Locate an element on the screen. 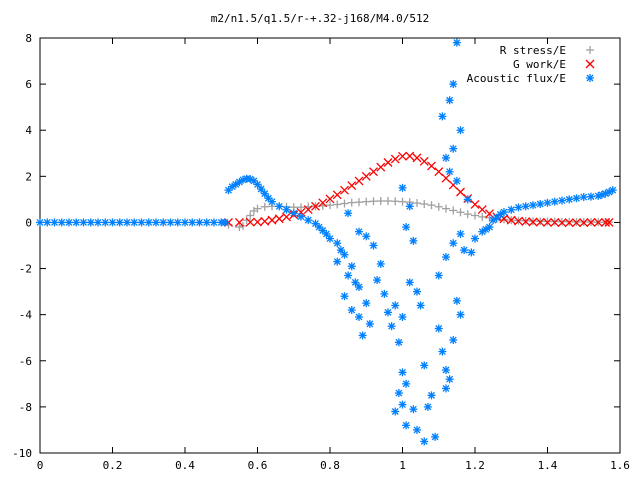 Image resolution: width=640 pixels, height=480 pixels. y-tick-label: -10 is located at coordinates (22, 453).